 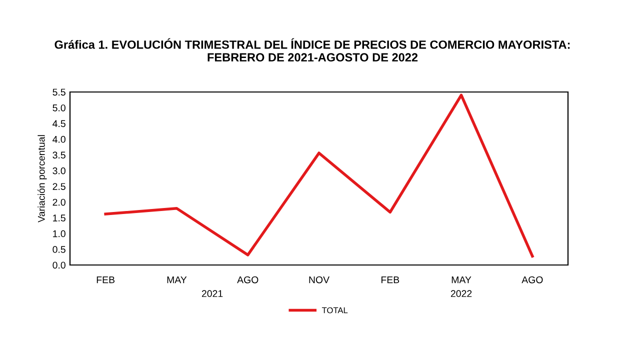 I want to click on text: 2021, so click(x=212, y=294).